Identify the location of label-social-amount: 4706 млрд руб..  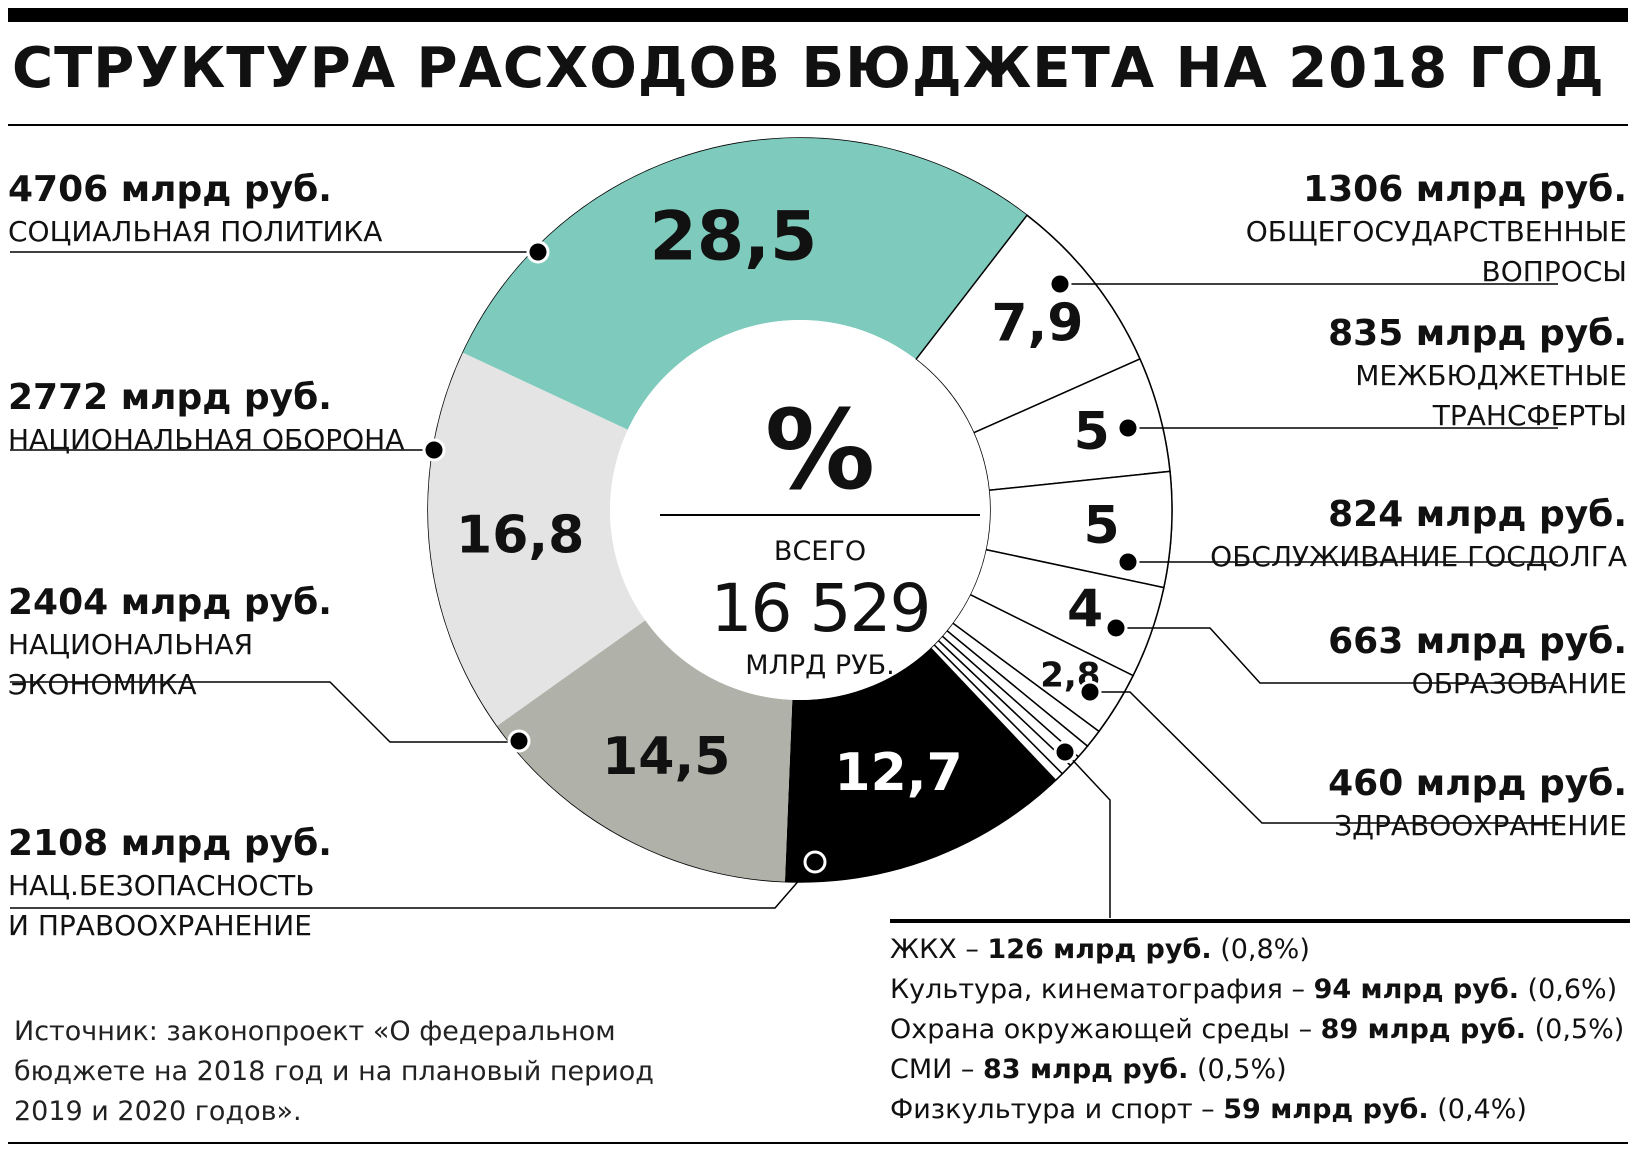
(170, 189).